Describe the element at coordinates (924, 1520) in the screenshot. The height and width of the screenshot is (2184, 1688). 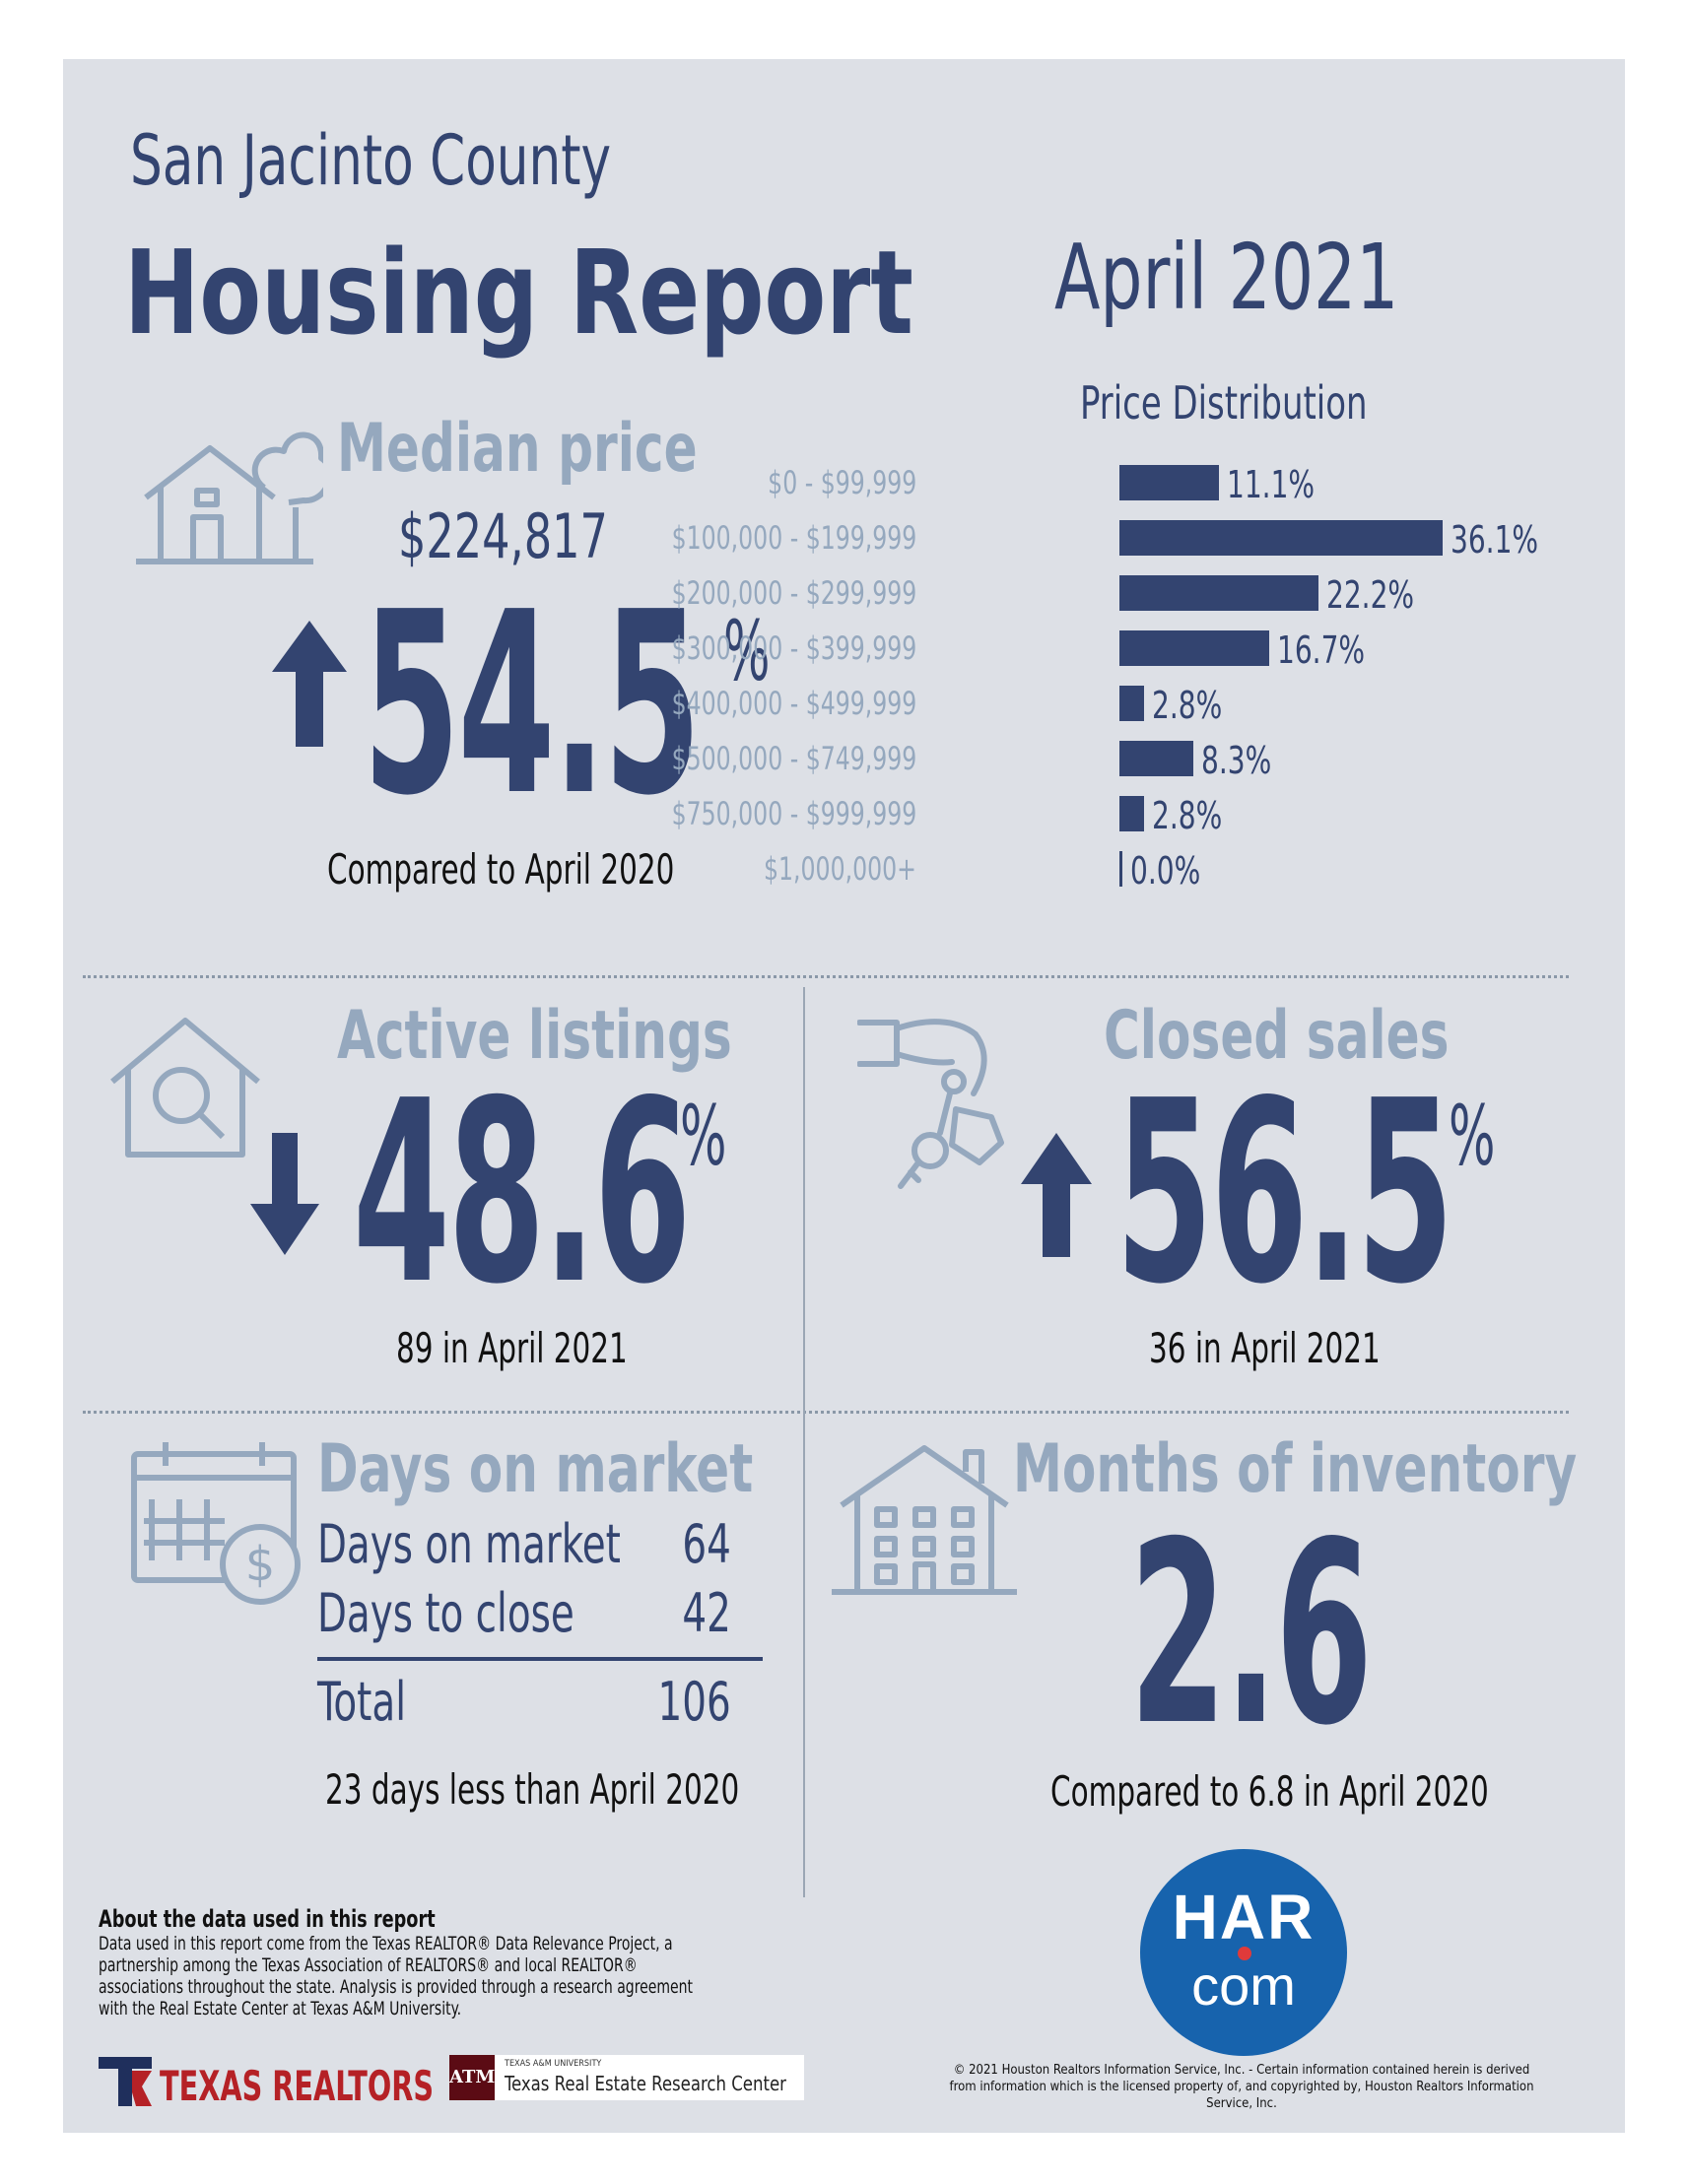
I see `building-icon` at that location.